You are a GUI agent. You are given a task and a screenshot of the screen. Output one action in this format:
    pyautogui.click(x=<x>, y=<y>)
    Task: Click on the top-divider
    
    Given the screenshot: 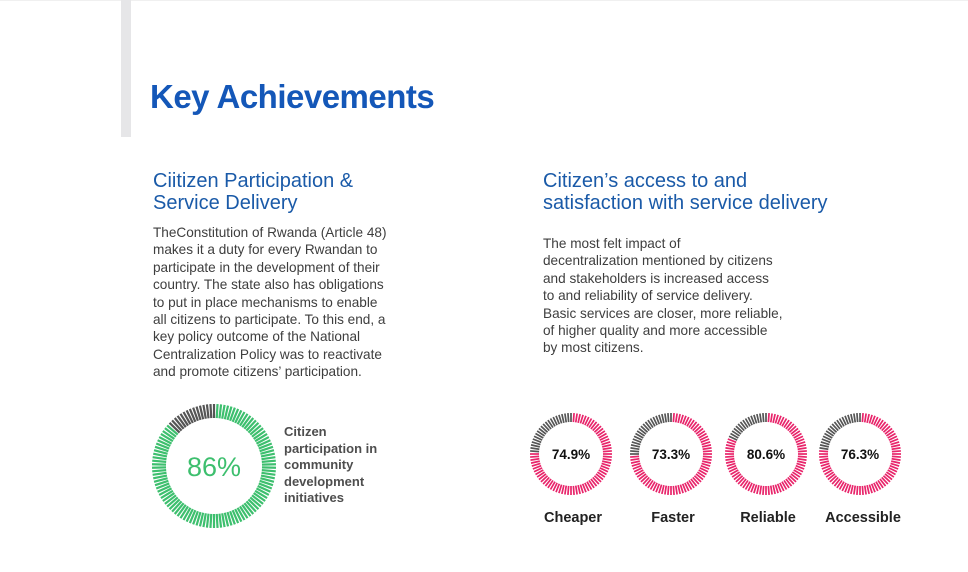 What is the action you would take?
    pyautogui.click(x=484, y=0)
    